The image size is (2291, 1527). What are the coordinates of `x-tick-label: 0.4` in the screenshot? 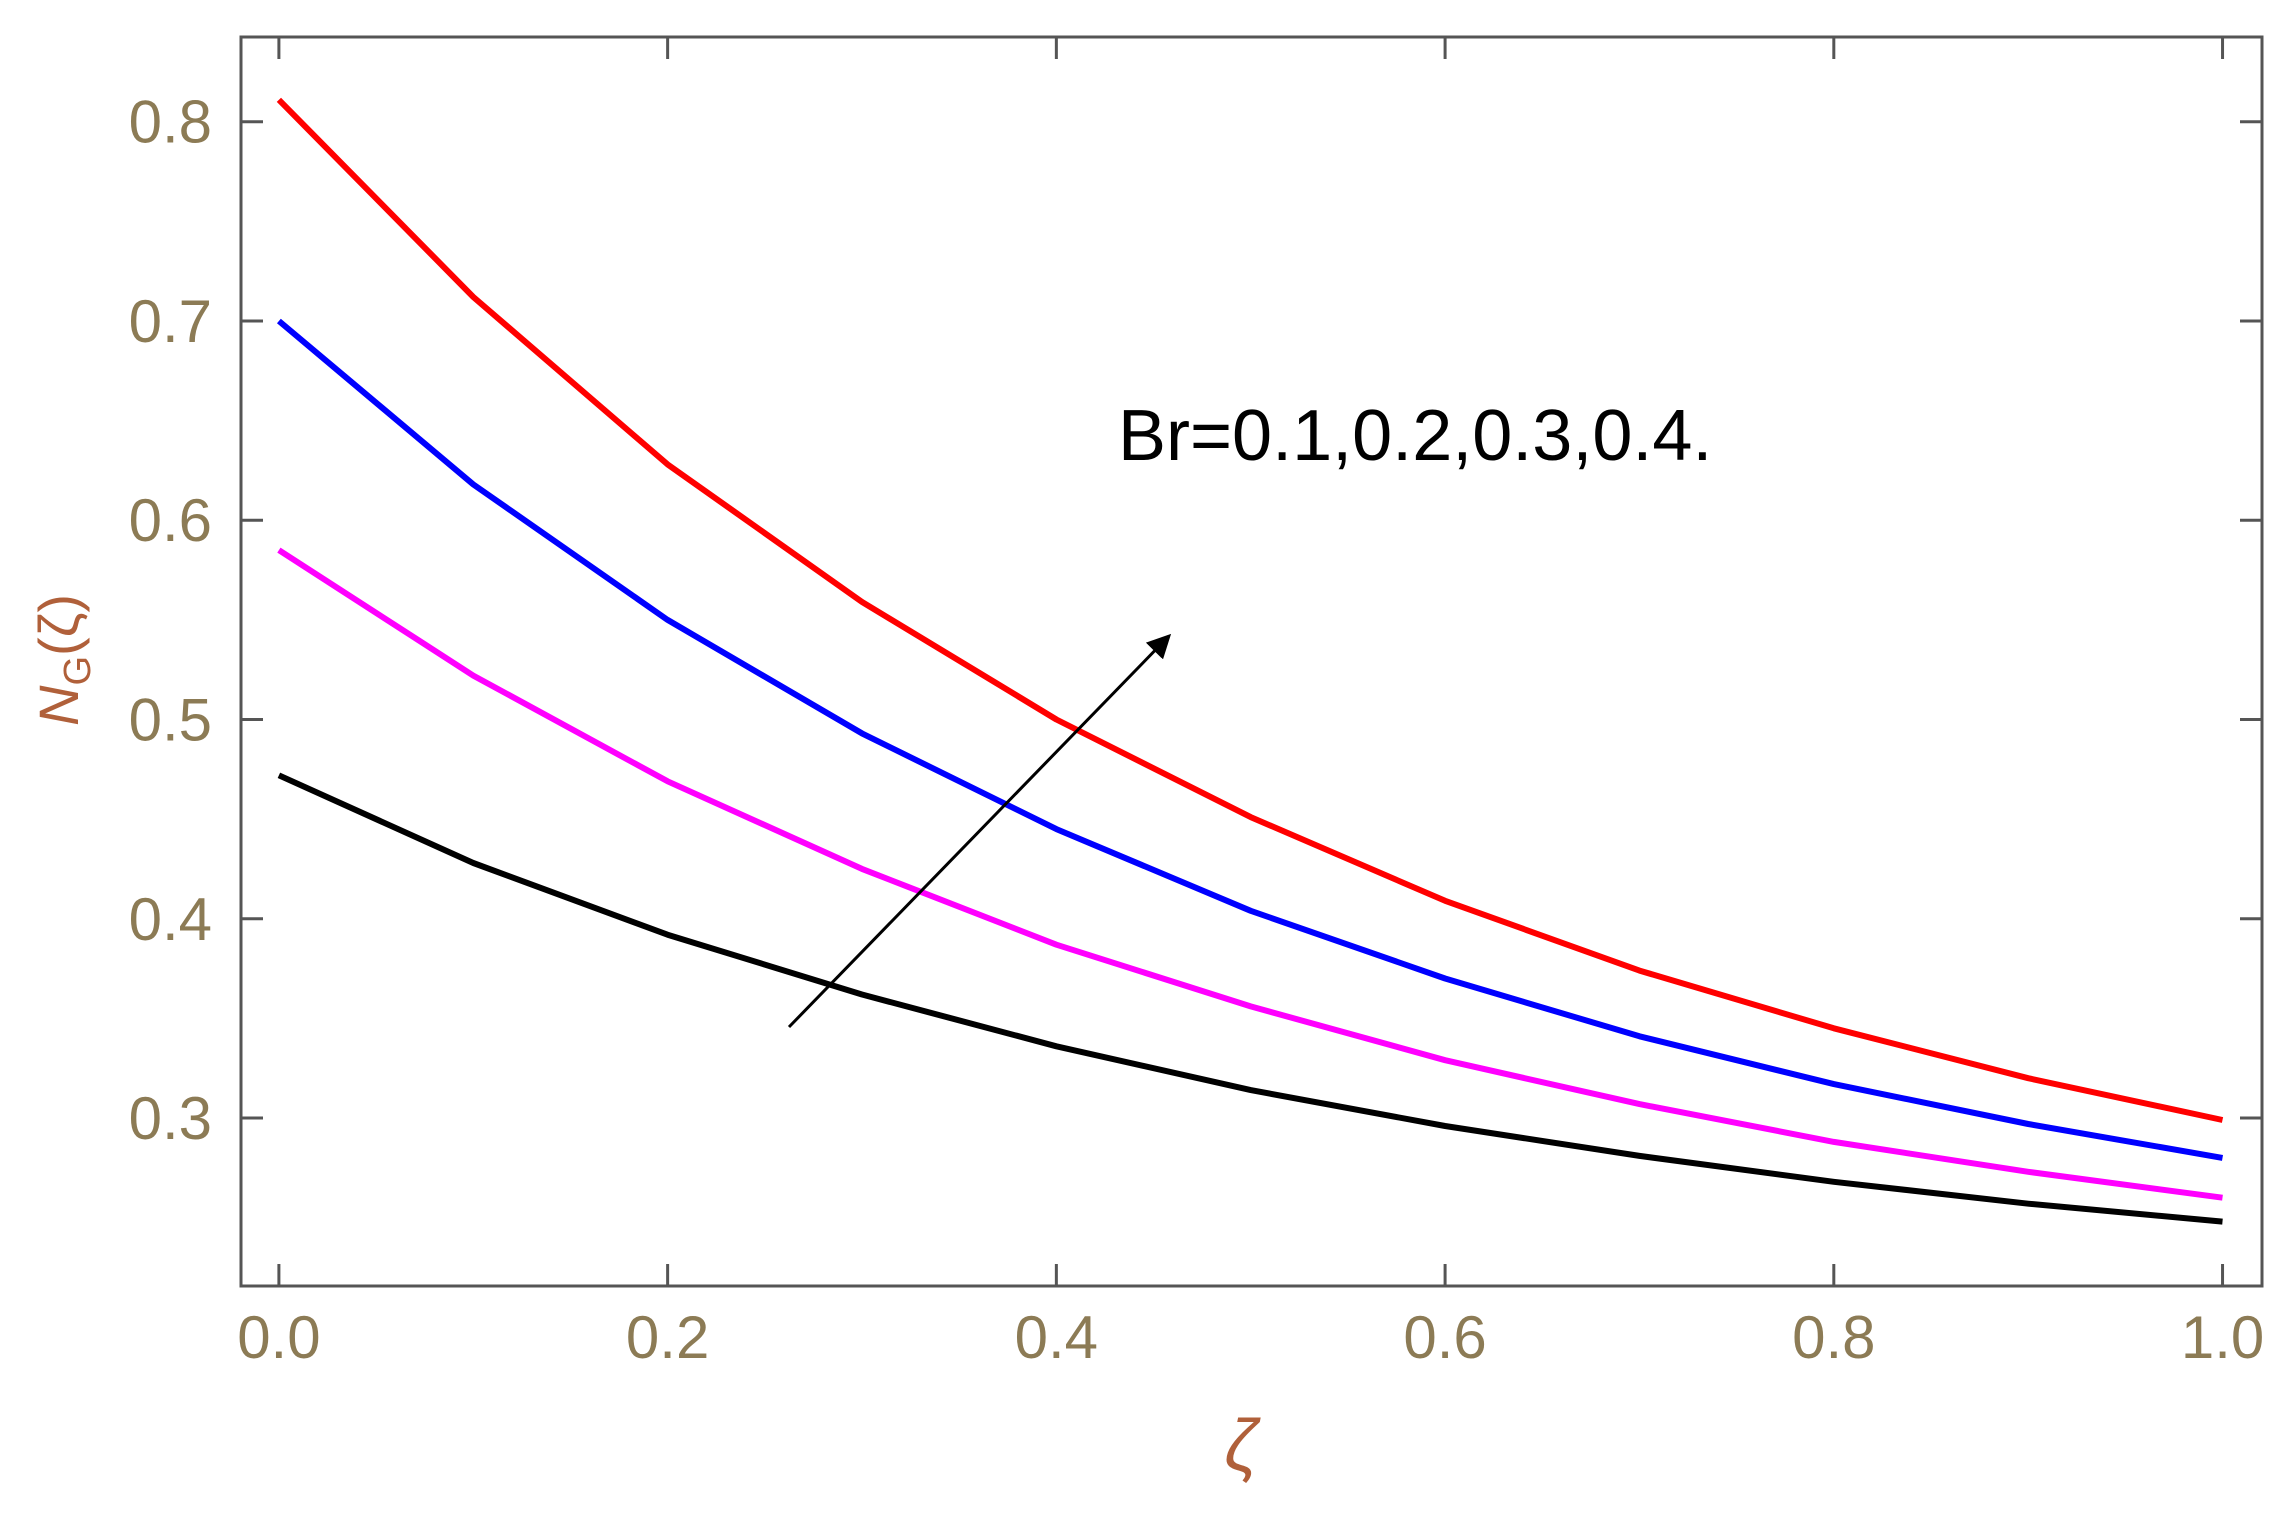 It's located at (1056, 1337).